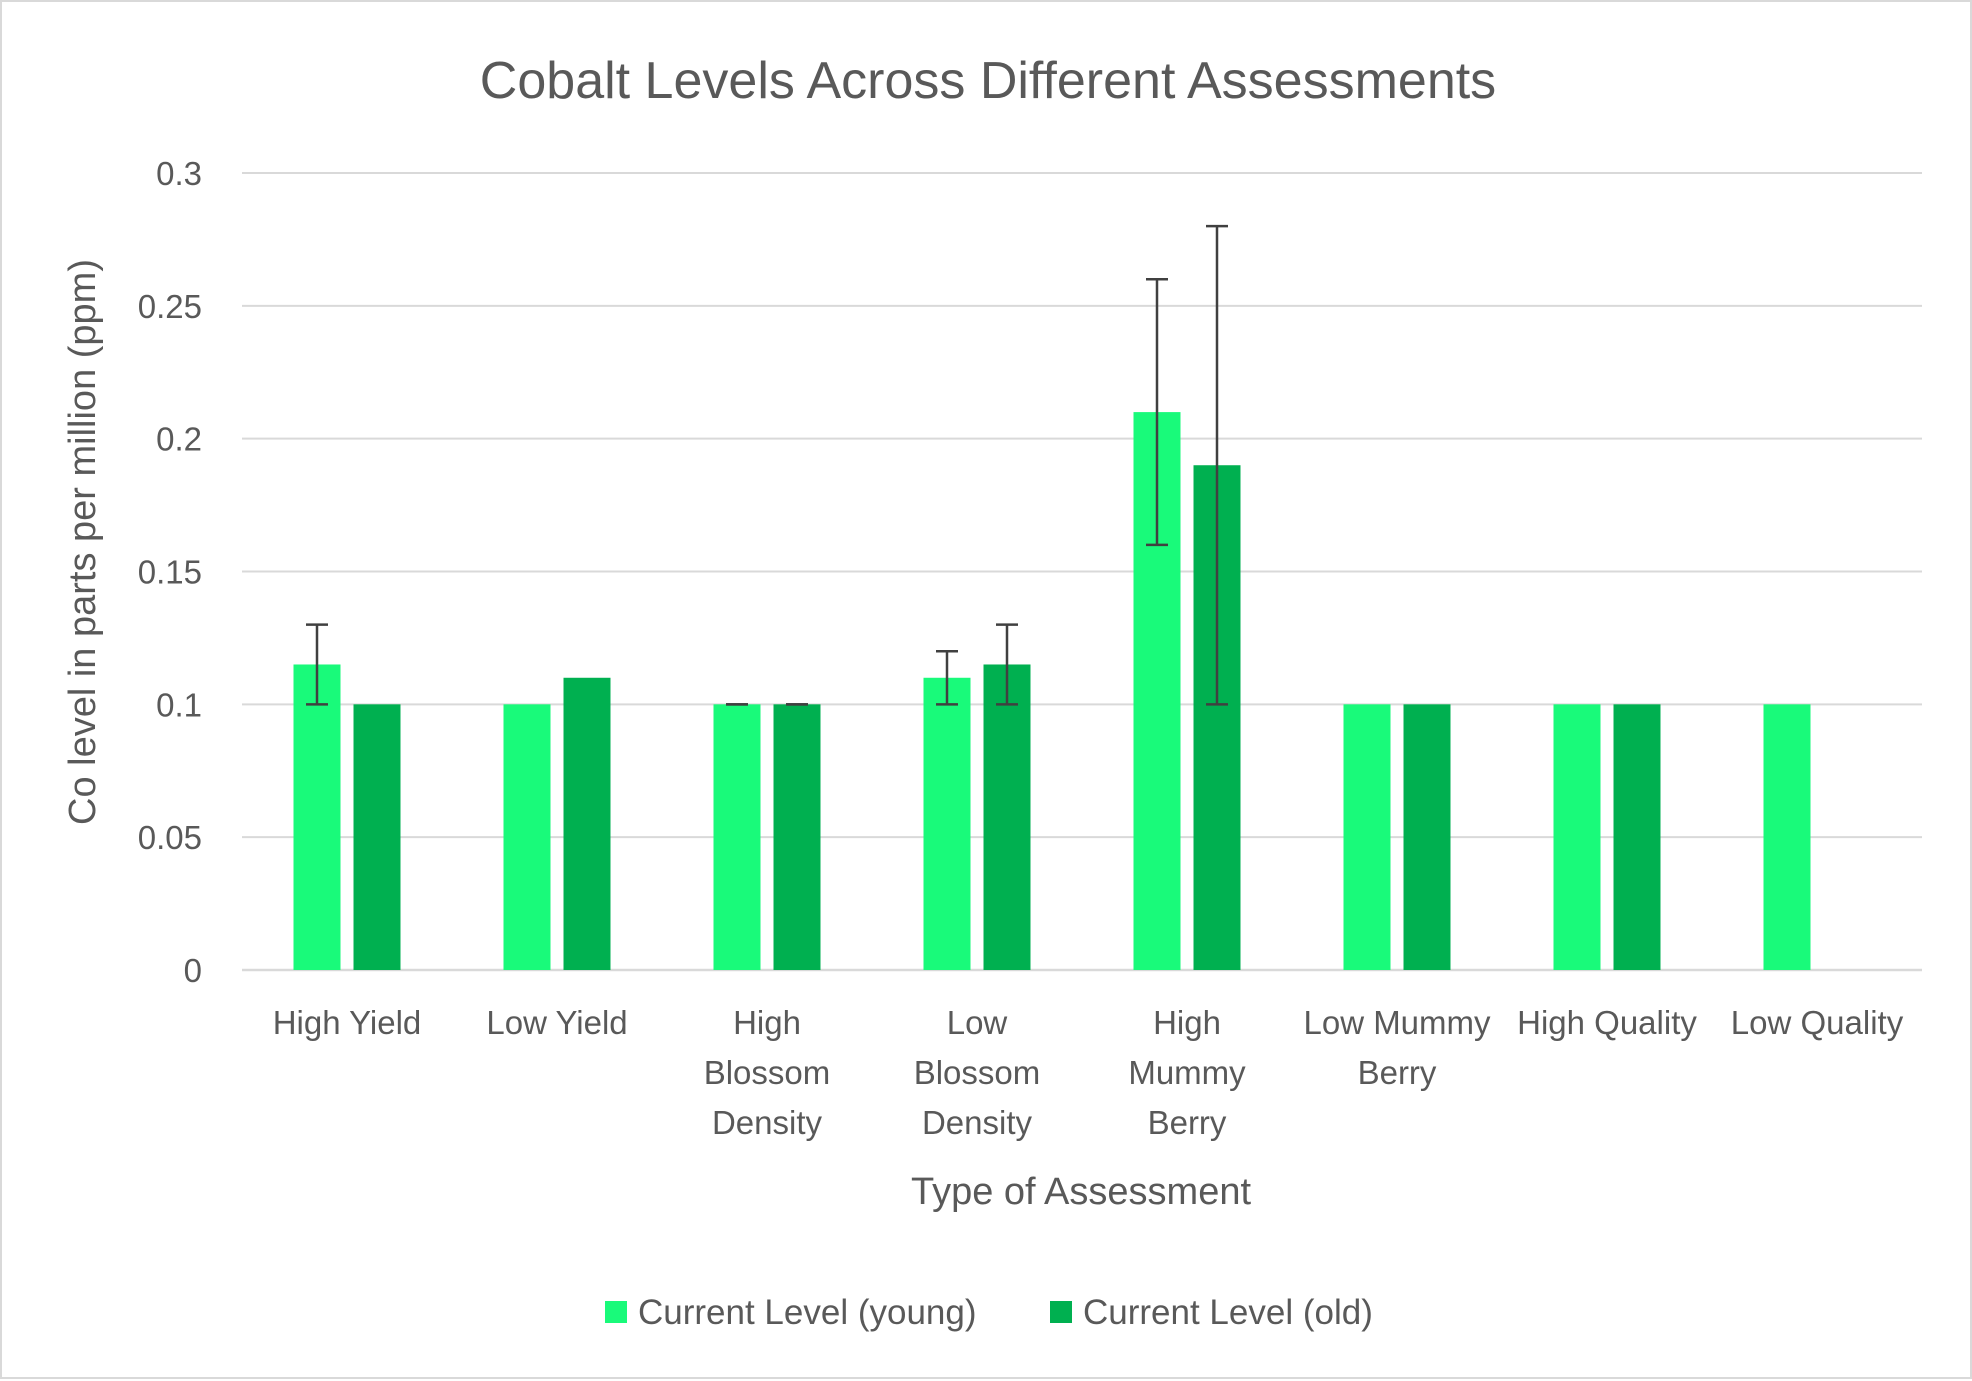  What do you see at coordinates (1607, 1022) in the screenshot?
I see `x-category-label: High Quality` at bounding box center [1607, 1022].